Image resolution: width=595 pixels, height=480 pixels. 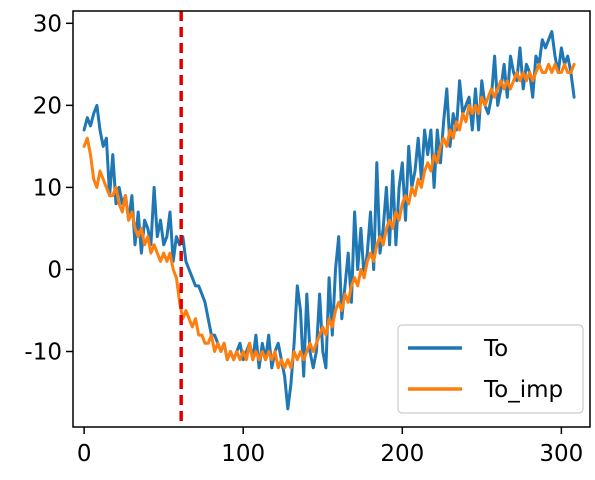 I want to click on x-tick-label: 300, so click(x=561, y=454).